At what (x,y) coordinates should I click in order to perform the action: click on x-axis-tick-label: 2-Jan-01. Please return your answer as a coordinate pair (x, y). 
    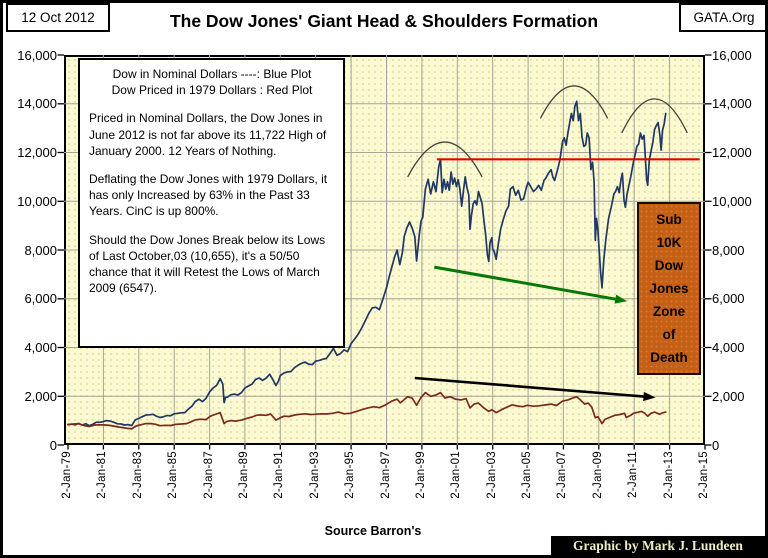
    Looking at the image, I should click on (456, 475).